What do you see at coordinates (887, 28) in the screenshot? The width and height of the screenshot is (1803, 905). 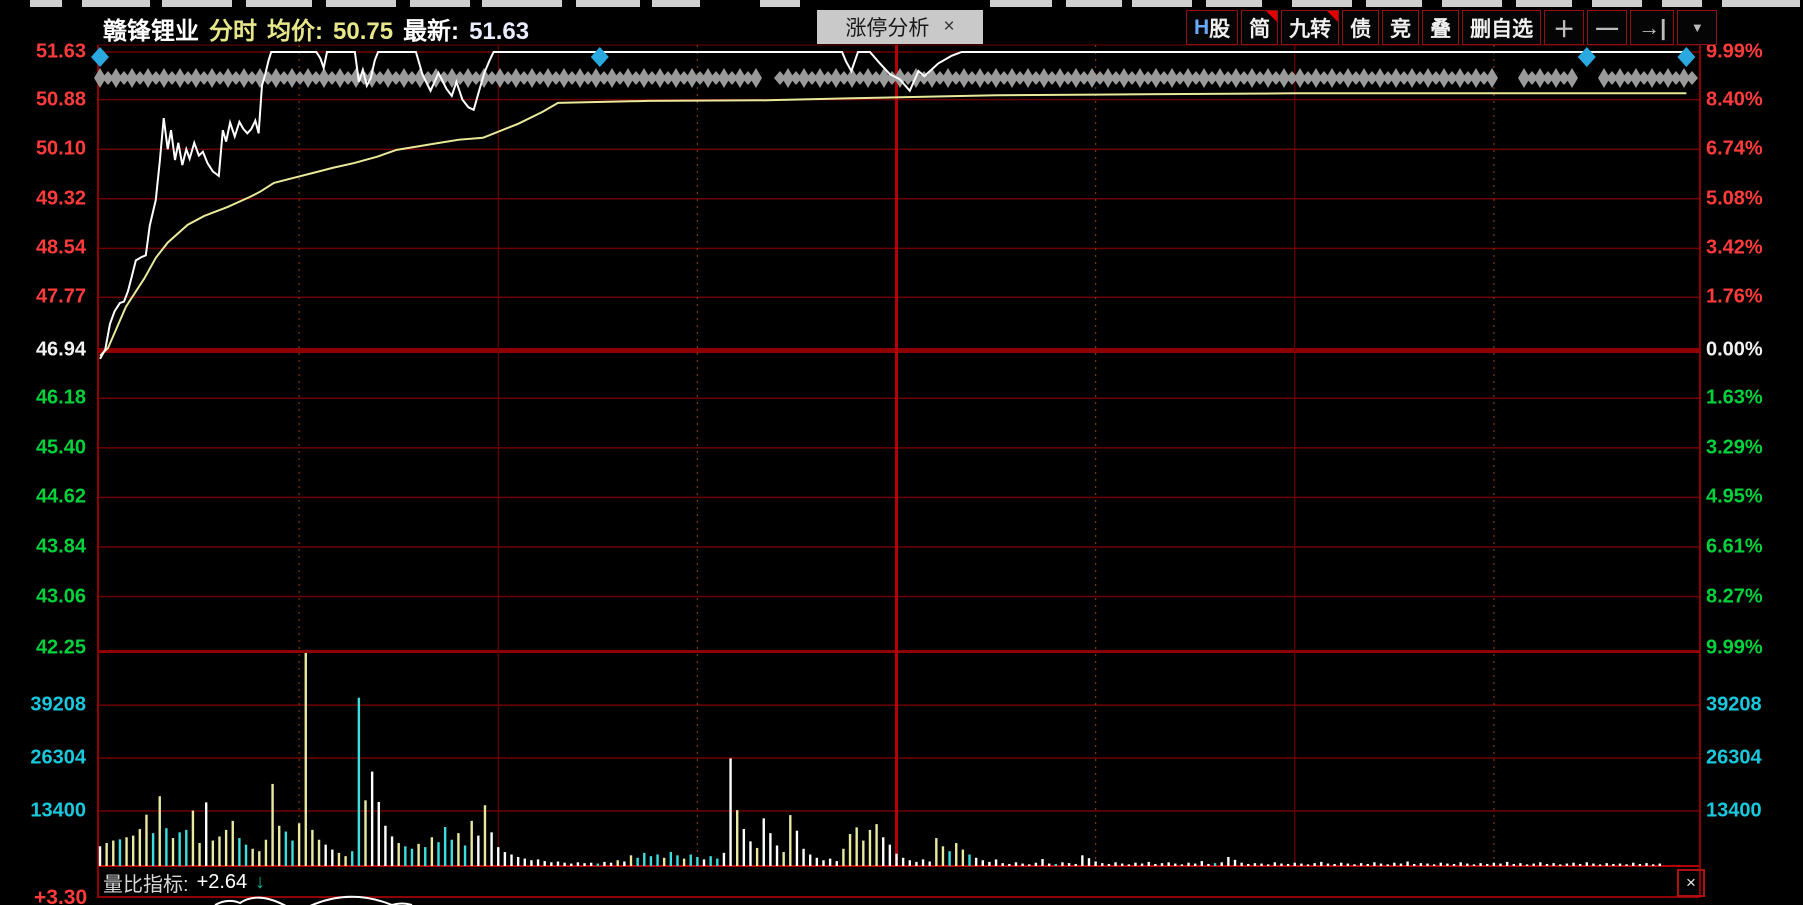 I see `tab-label: 涨停分析` at bounding box center [887, 28].